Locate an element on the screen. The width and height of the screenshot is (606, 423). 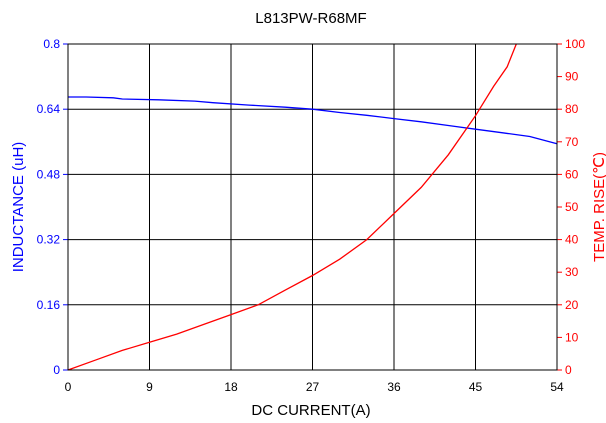
y-right-tick-label: 20 is located at coordinates (572, 305).